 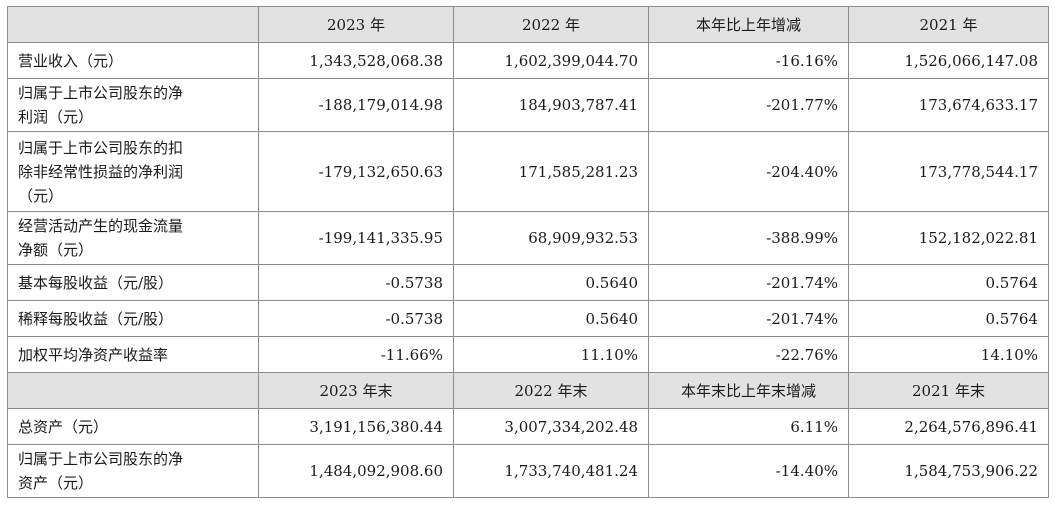 What do you see at coordinates (356, 171) in the screenshot?
I see `value-cell: -179,132,650.63` at bounding box center [356, 171].